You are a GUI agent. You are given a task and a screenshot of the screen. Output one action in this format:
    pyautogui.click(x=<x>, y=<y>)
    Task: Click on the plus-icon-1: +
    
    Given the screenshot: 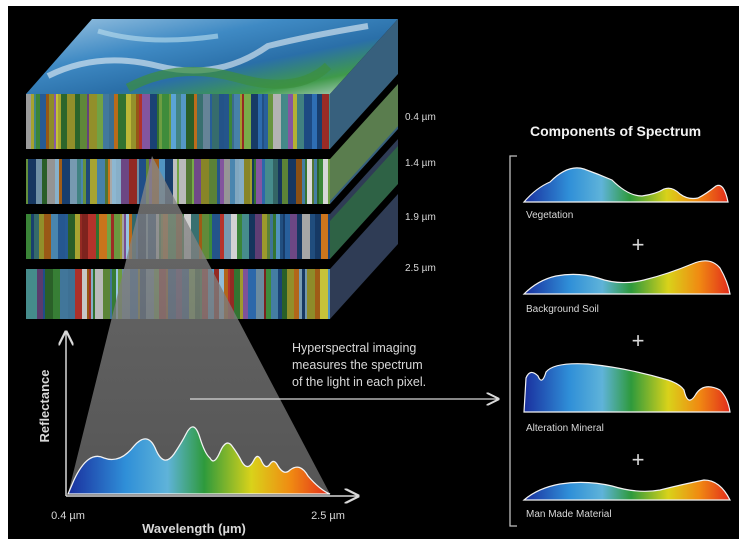 What is the action you would take?
    pyautogui.click(x=638, y=244)
    